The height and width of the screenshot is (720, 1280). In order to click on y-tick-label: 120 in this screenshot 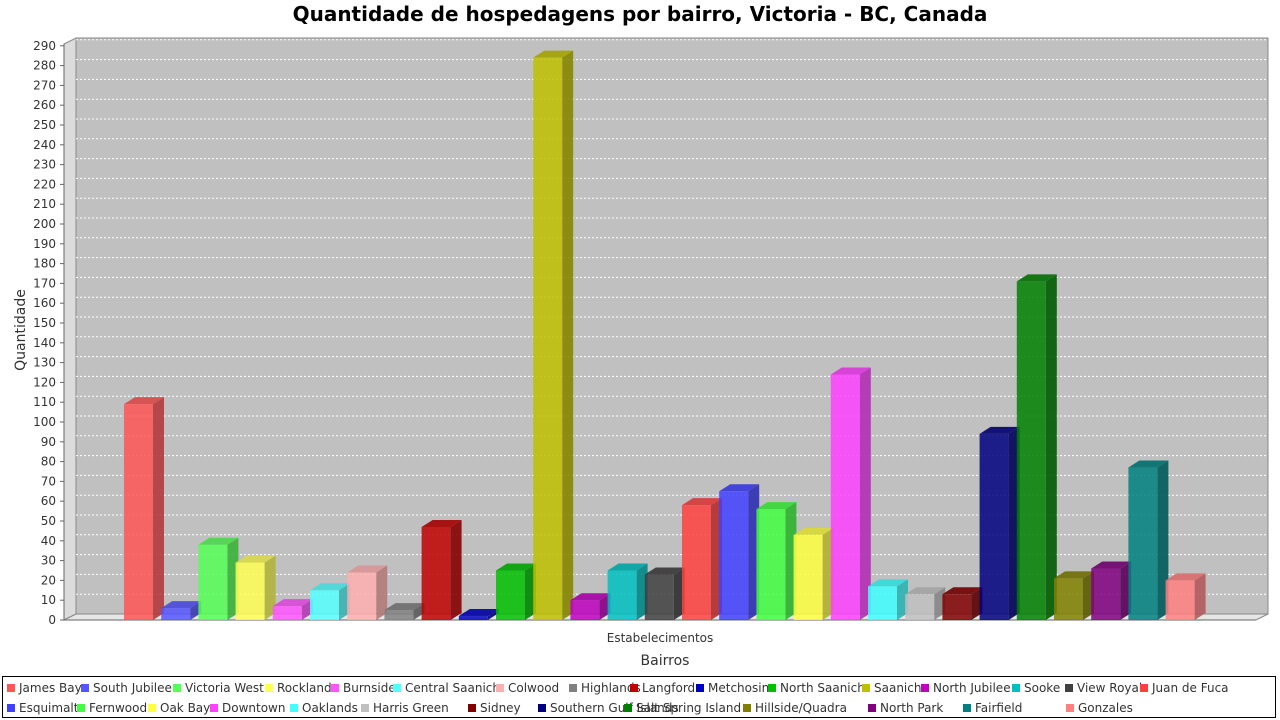, I will do `click(44, 382)`.